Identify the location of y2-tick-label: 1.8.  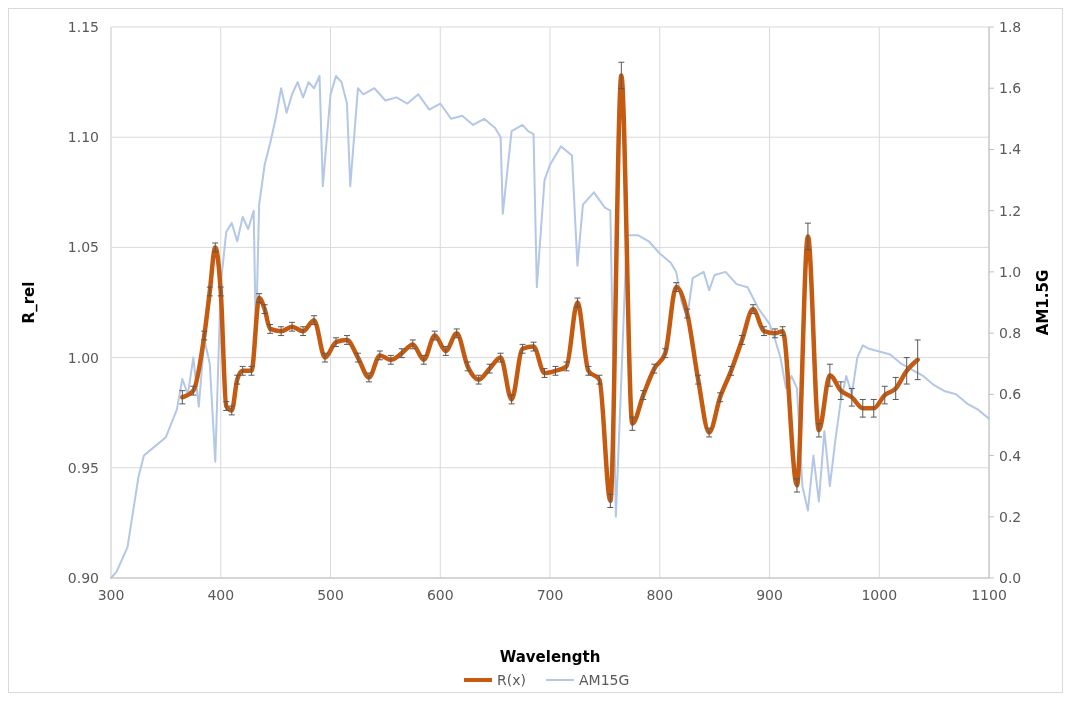
(1010, 27).